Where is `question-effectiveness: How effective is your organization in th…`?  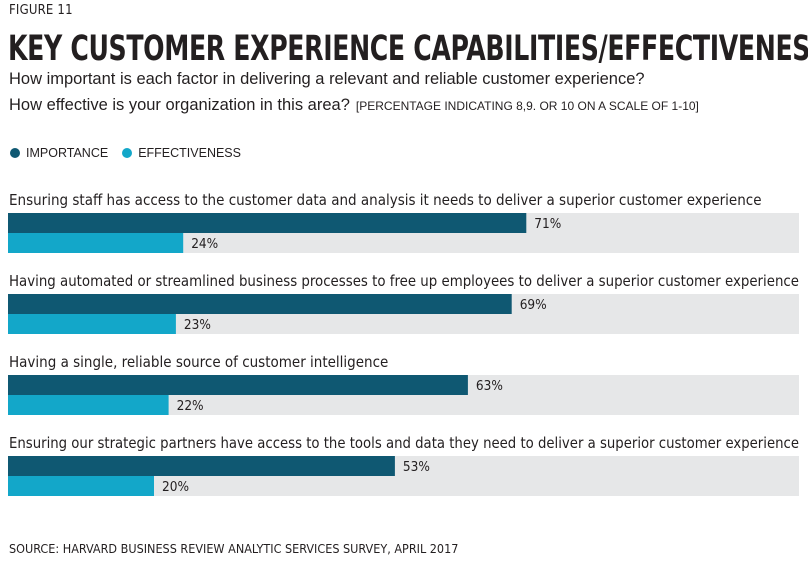
question-effectiveness: How effective is your organization in th… is located at coordinates (354, 105).